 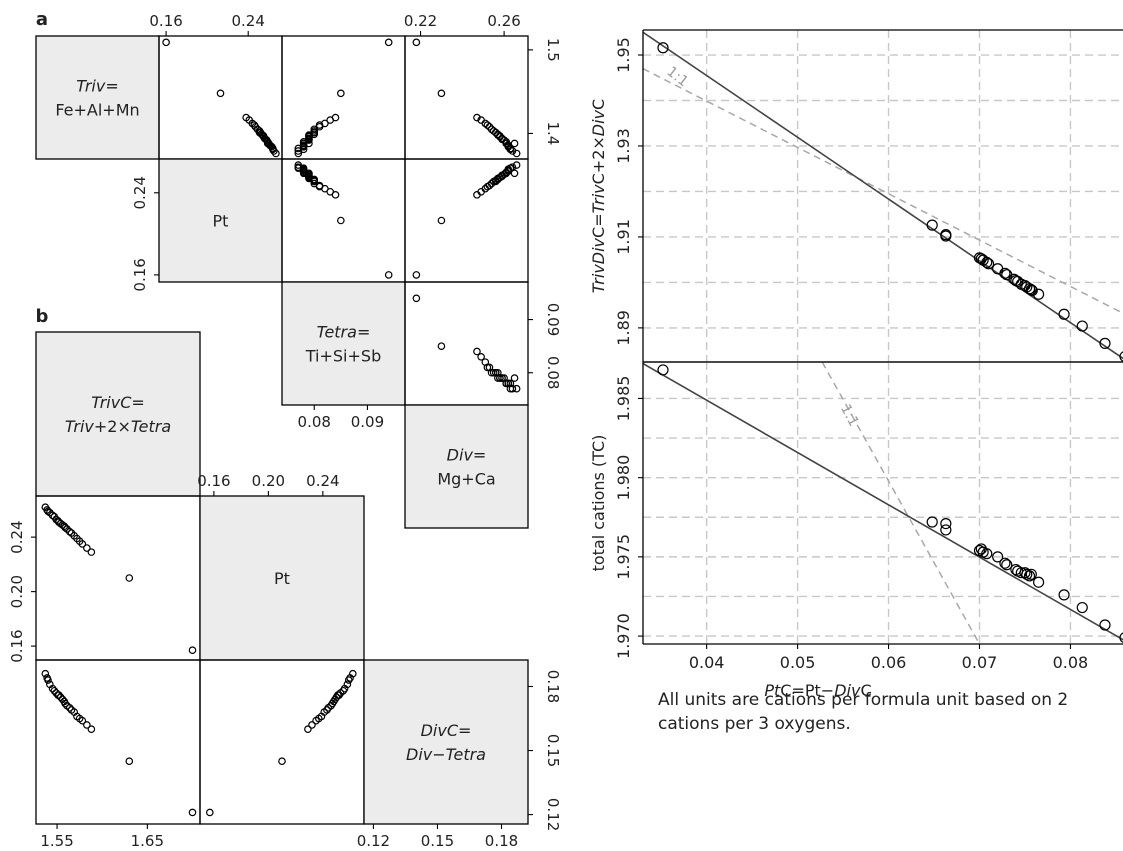 I want to click on scatter-Pt-vs-Tetra, so click(x=343, y=220).